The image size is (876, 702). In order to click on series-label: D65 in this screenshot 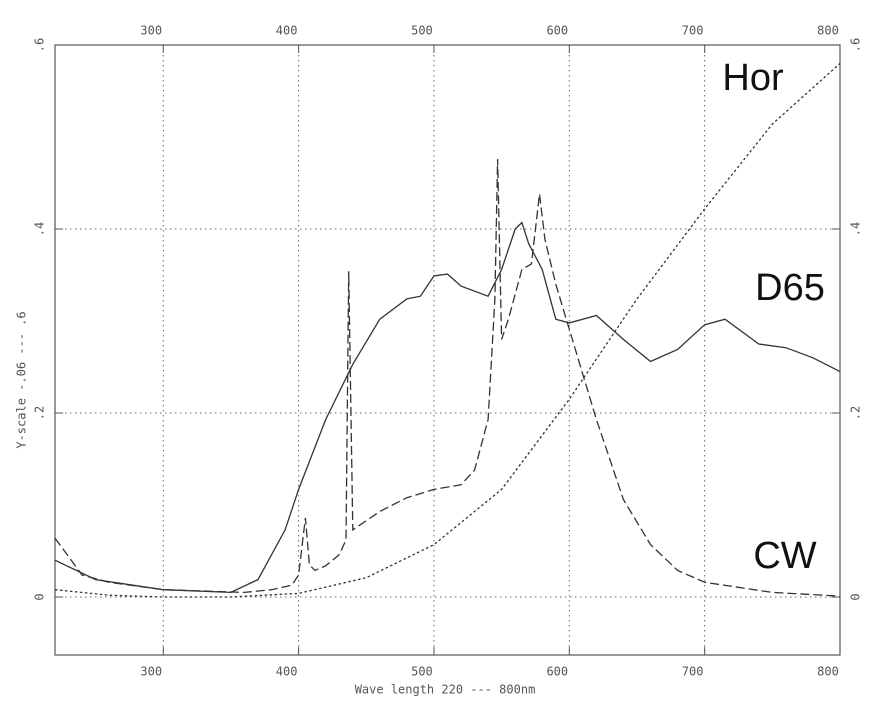, I will do `click(790, 288)`.